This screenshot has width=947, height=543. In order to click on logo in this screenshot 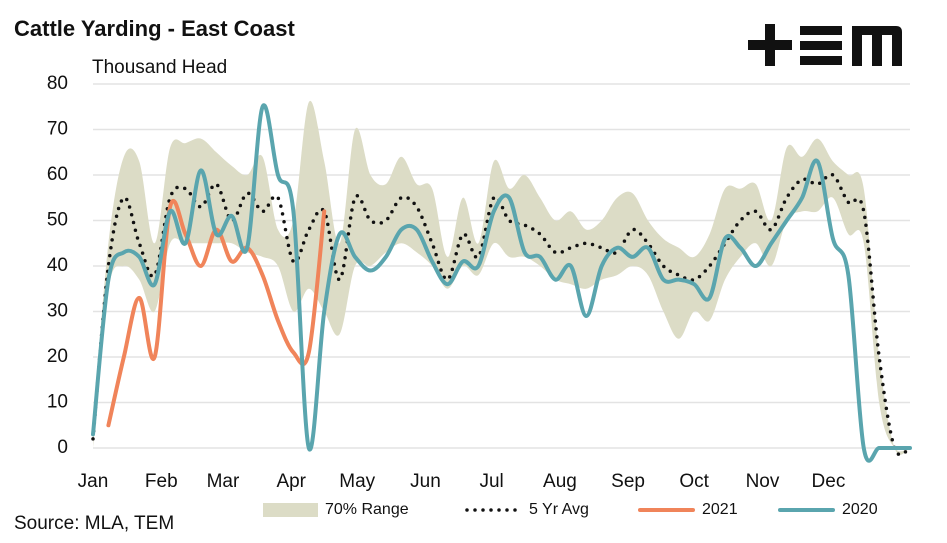, I will do `click(825, 45)`.